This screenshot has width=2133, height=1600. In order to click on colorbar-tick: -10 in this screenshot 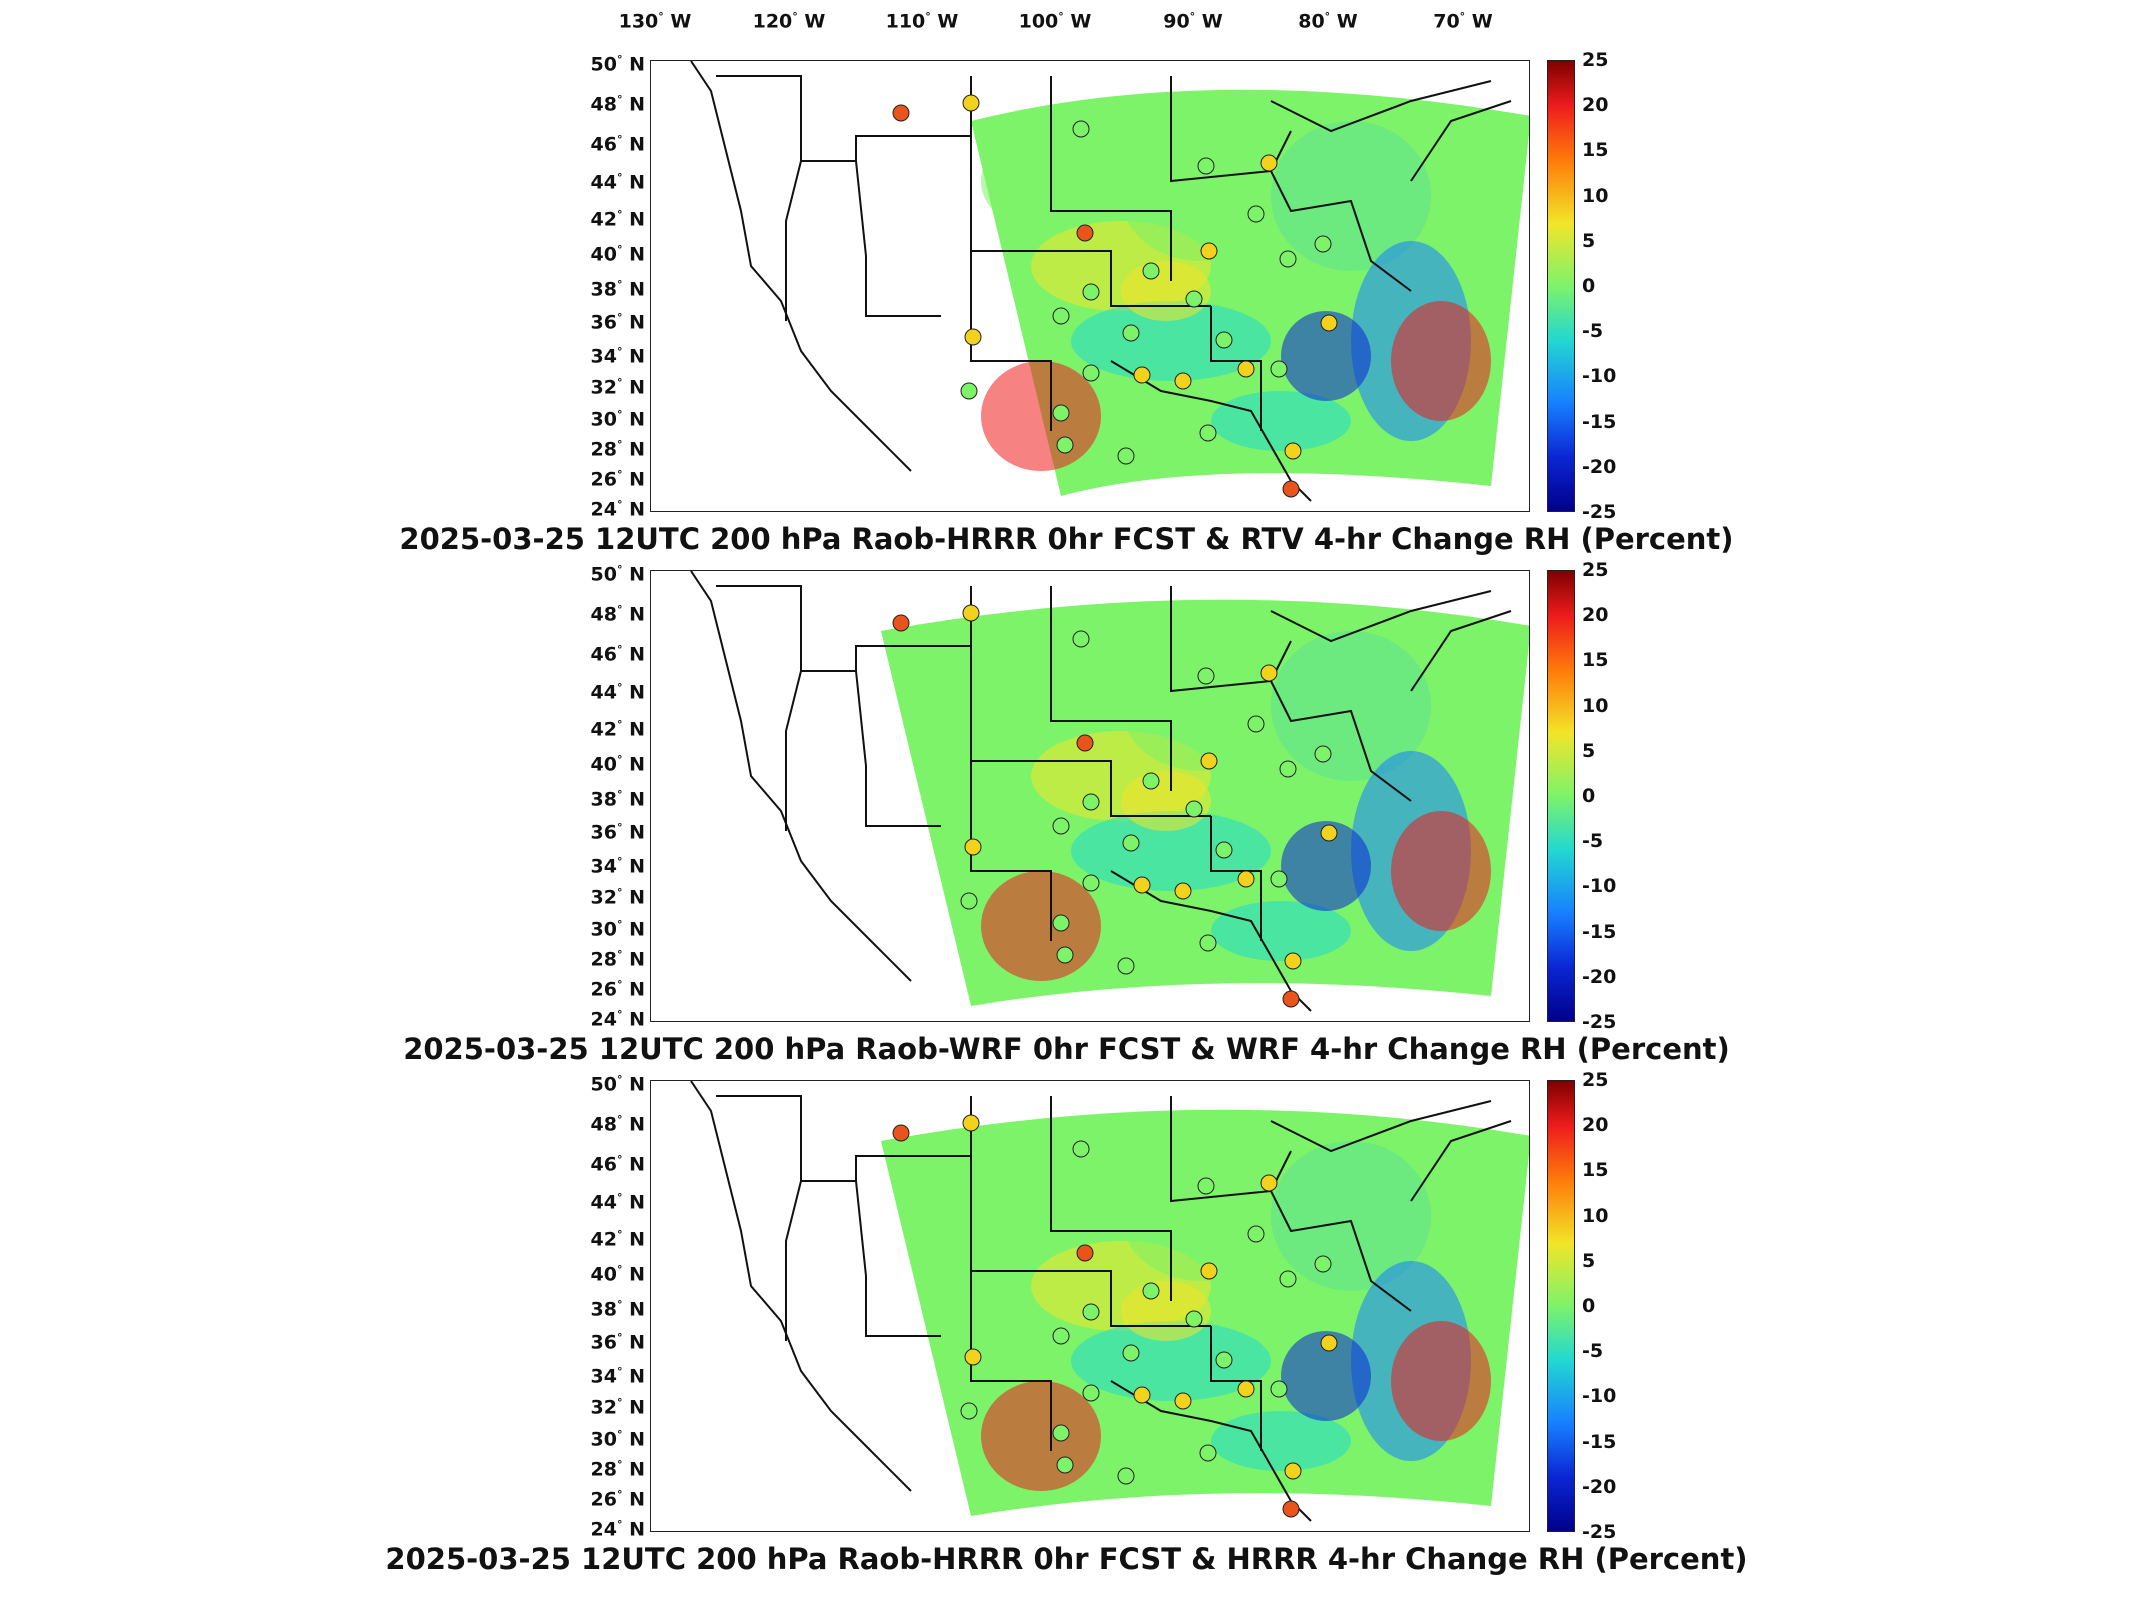, I will do `click(1599, 886)`.